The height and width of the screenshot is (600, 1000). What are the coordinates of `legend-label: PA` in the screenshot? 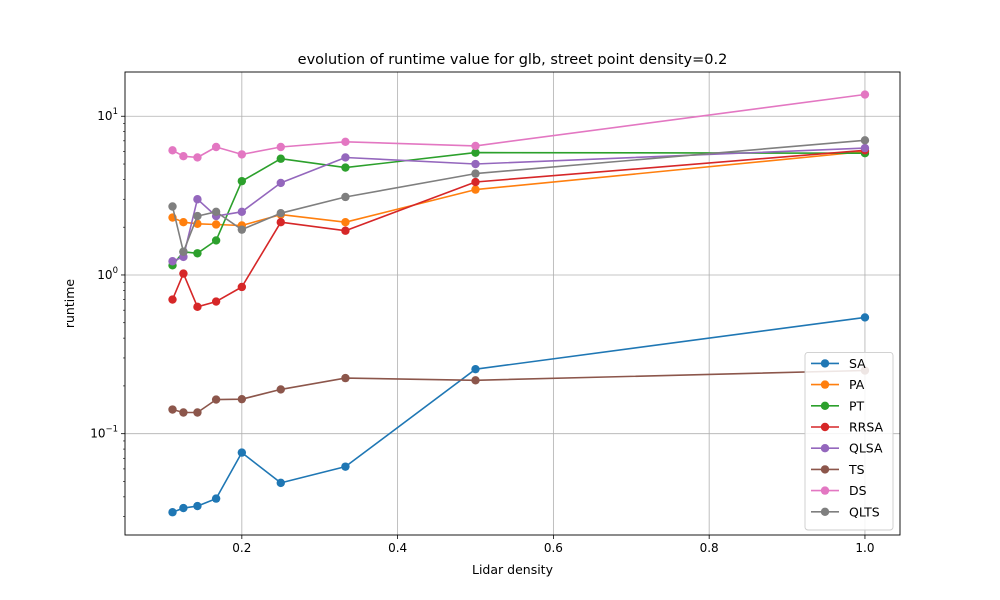 It's located at (857, 384).